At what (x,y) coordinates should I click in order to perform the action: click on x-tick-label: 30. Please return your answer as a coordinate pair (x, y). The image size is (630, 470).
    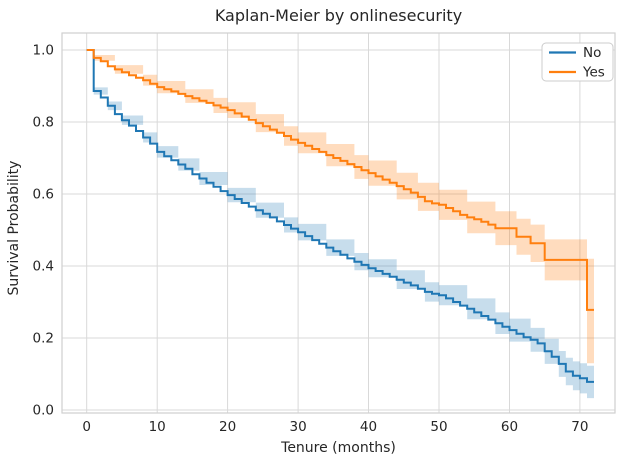
    Looking at the image, I should click on (298, 427).